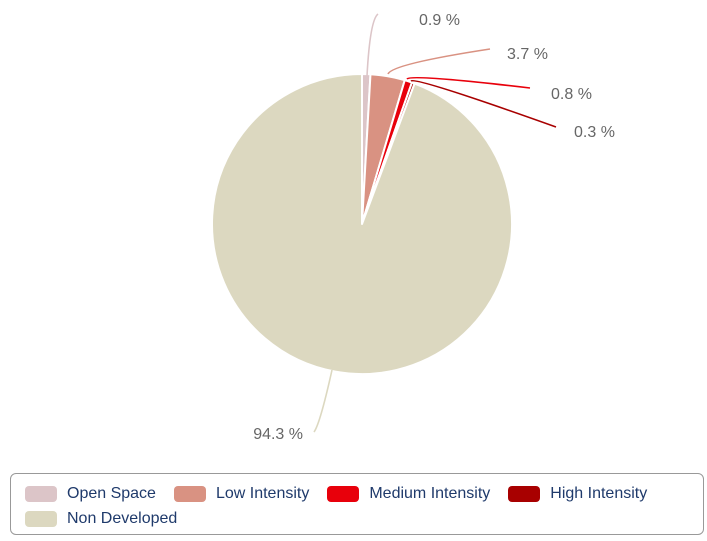 This screenshot has height=541, width=707. What do you see at coordinates (527, 54) in the screenshot?
I see `data-label-low-intensity: 3.7 %` at bounding box center [527, 54].